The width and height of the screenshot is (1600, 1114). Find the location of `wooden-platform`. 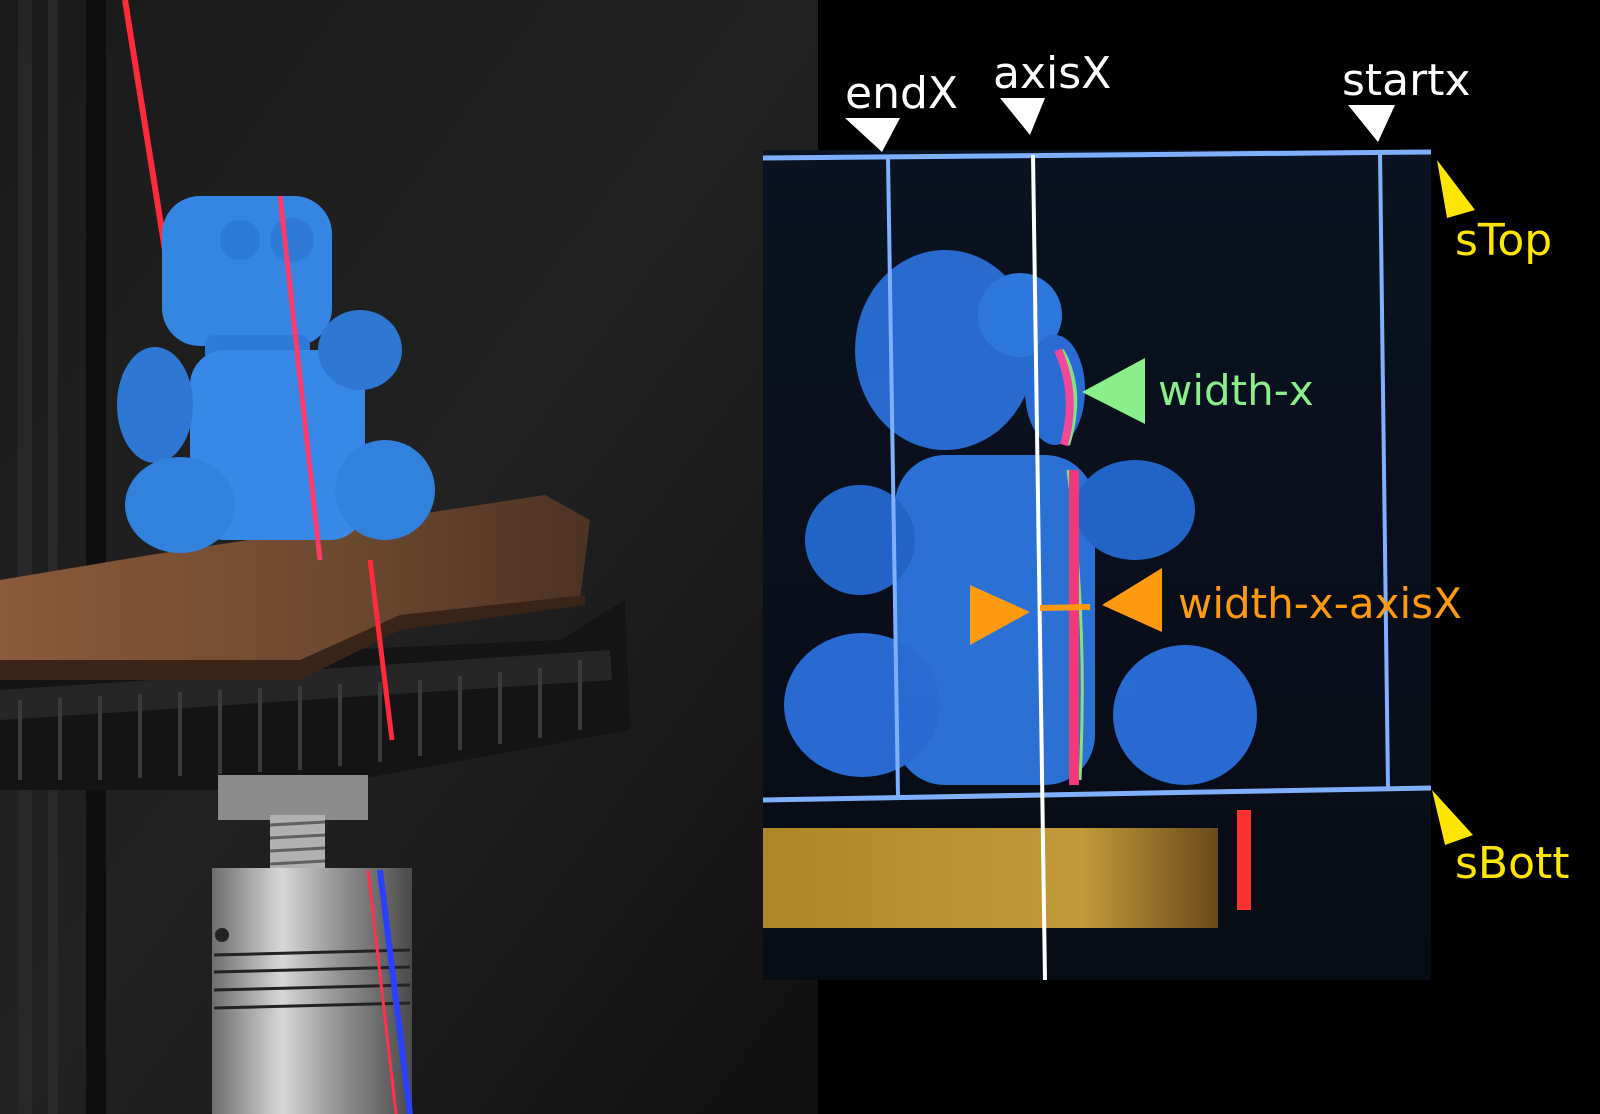

wooden-platform is located at coordinates (295, 618).